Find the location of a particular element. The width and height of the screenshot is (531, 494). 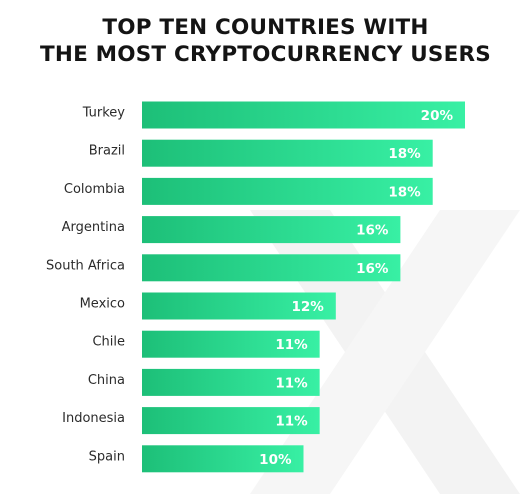

bar-indonesia is located at coordinates (231, 421).